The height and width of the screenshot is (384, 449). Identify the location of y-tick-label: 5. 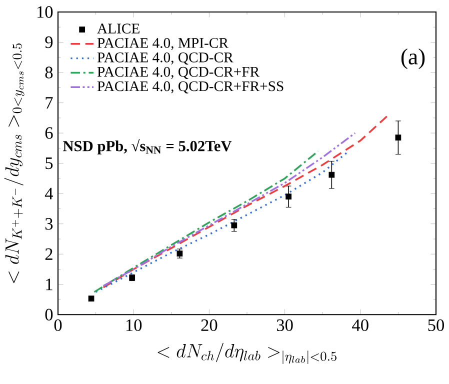
(49, 164).